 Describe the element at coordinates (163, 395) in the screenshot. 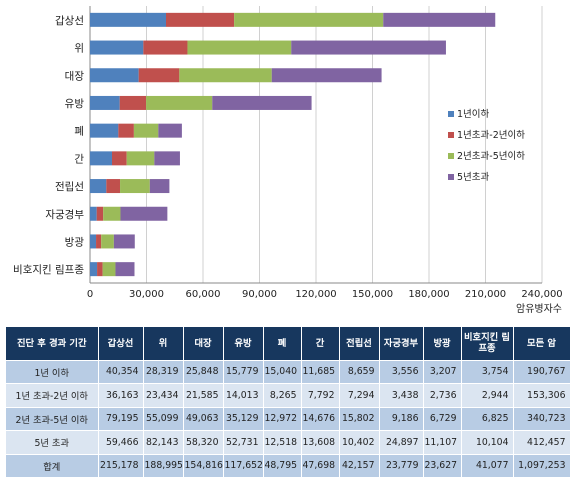

I see `table-cell: 23,434` at that location.